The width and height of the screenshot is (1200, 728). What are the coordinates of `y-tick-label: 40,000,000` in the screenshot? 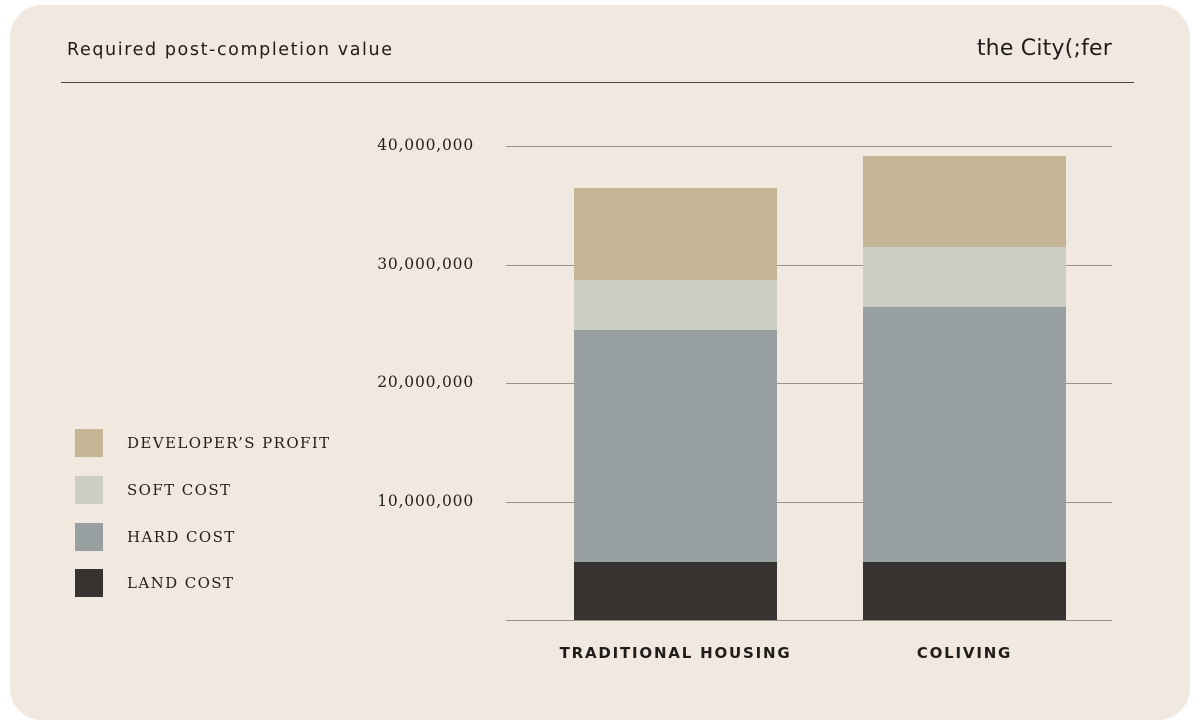 It's located at (425, 145).